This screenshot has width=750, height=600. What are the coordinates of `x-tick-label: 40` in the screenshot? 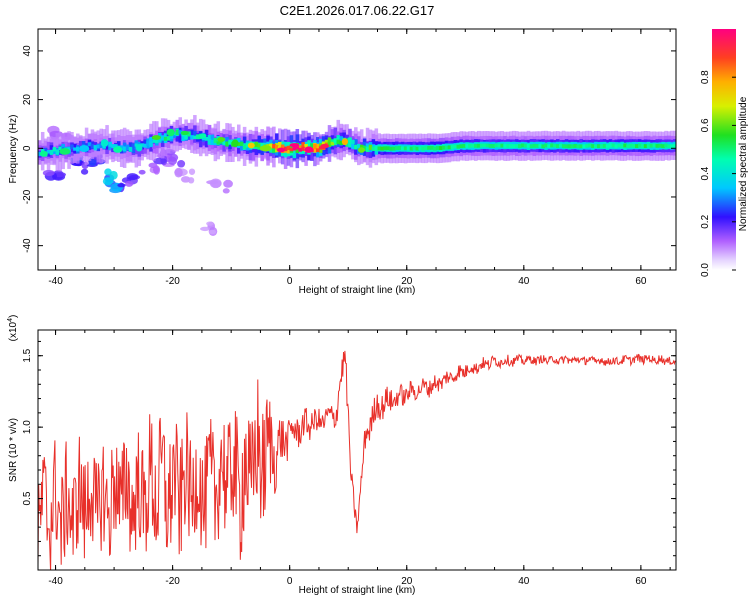 It's located at (524, 281).